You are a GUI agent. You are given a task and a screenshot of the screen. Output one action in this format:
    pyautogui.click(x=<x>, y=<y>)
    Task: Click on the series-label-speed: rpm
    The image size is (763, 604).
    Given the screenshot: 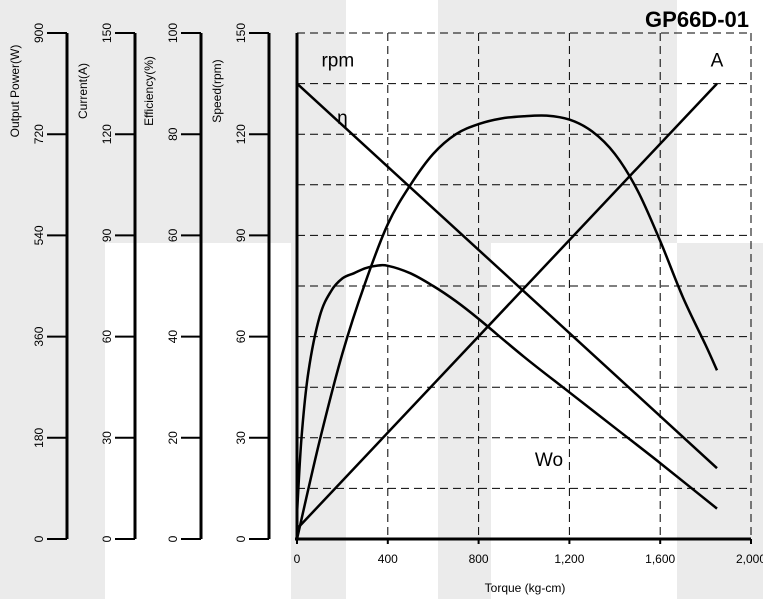 What is the action you would take?
    pyautogui.click(x=337, y=61)
    